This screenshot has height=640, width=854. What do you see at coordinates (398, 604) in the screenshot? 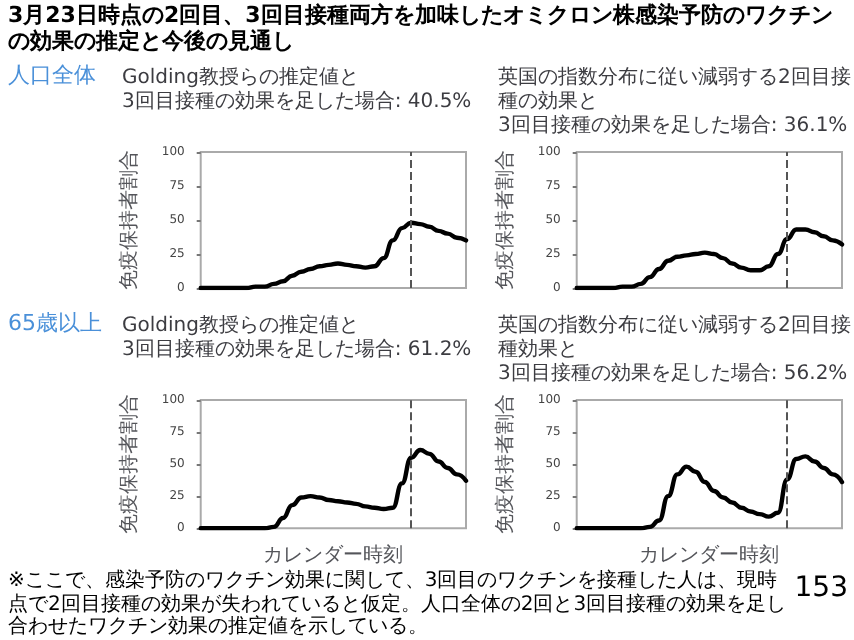
I see `text: ※ここで、感染予防のワクチン効果に関して、3回目のワクチンを接種した人は、現時点で2回目接種の効果が失われていると仮定。人口全体の2回と3回目接種の効果を足し合わせたワクチン効果の推定値を示している。` at bounding box center [398, 604].